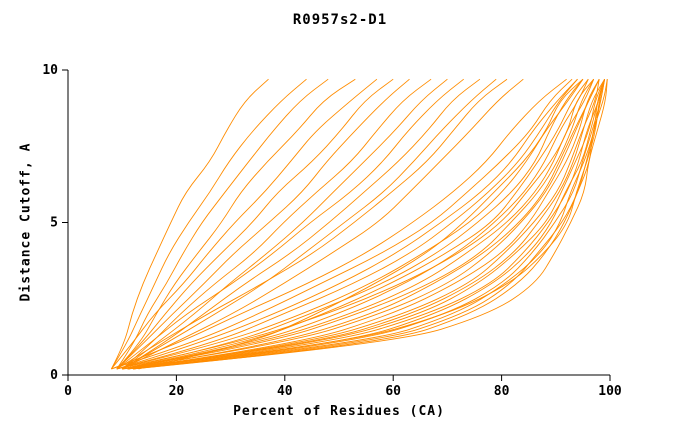 This screenshot has width=680, height=440. What do you see at coordinates (68, 391) in the screenshot?
I see `x-tick-label: 0` at bounding box center [68, 391].